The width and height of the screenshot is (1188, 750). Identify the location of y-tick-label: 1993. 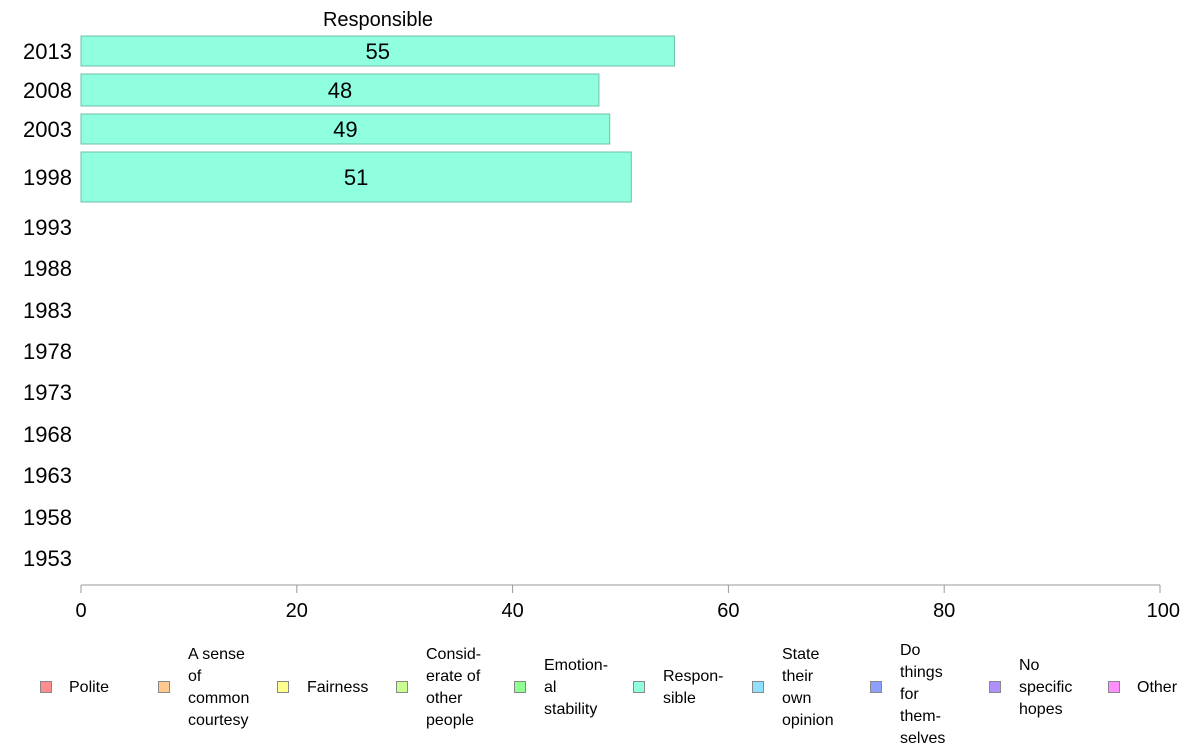
(47, 227).